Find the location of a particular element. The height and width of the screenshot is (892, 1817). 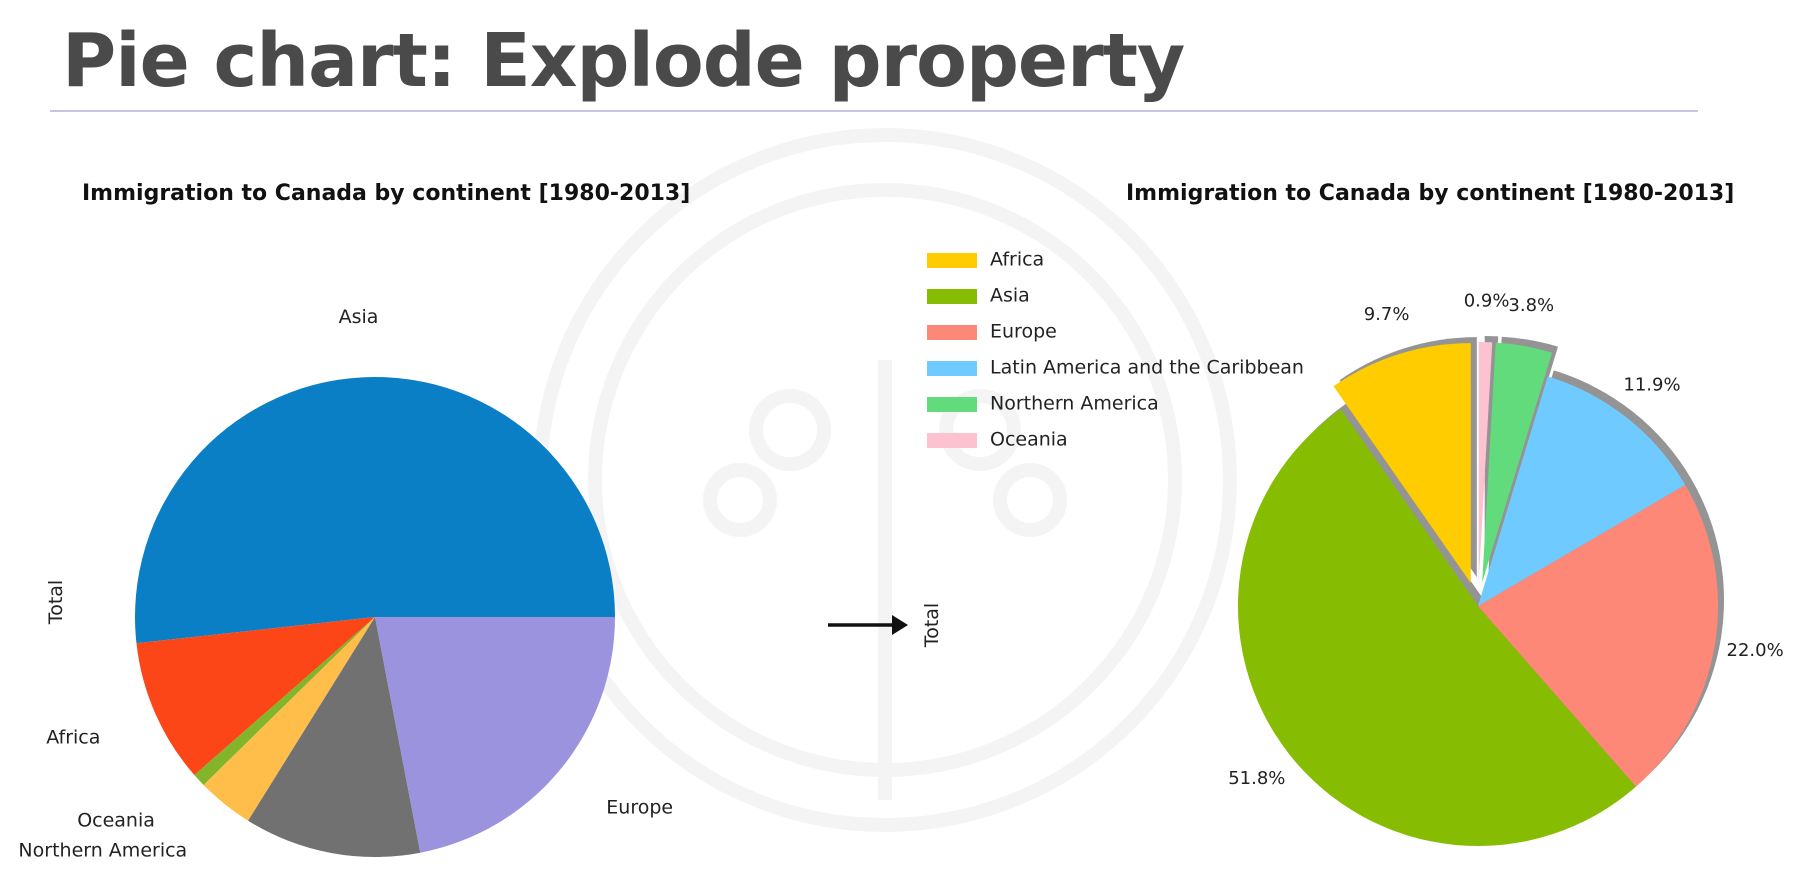

left-slice-asia is located at coordinates (375, 510).